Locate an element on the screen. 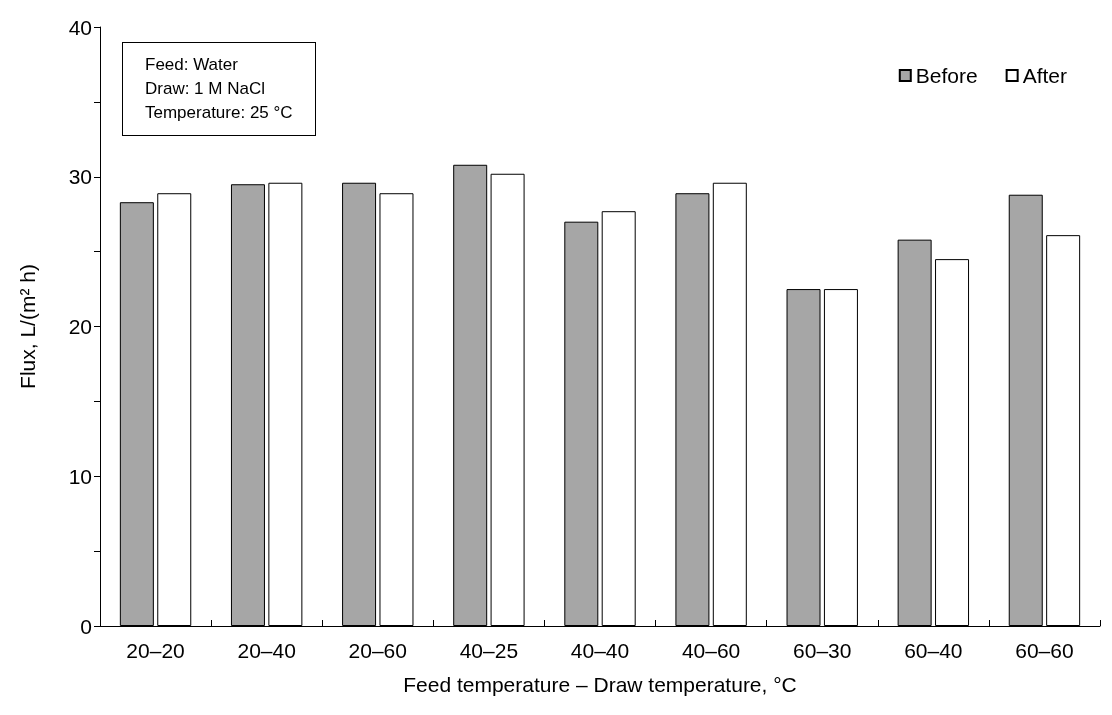 Image resolution: width=1112 pixels, height=715 pixels. x-tick-label: 20–20 is located at coordinates (155, 650).